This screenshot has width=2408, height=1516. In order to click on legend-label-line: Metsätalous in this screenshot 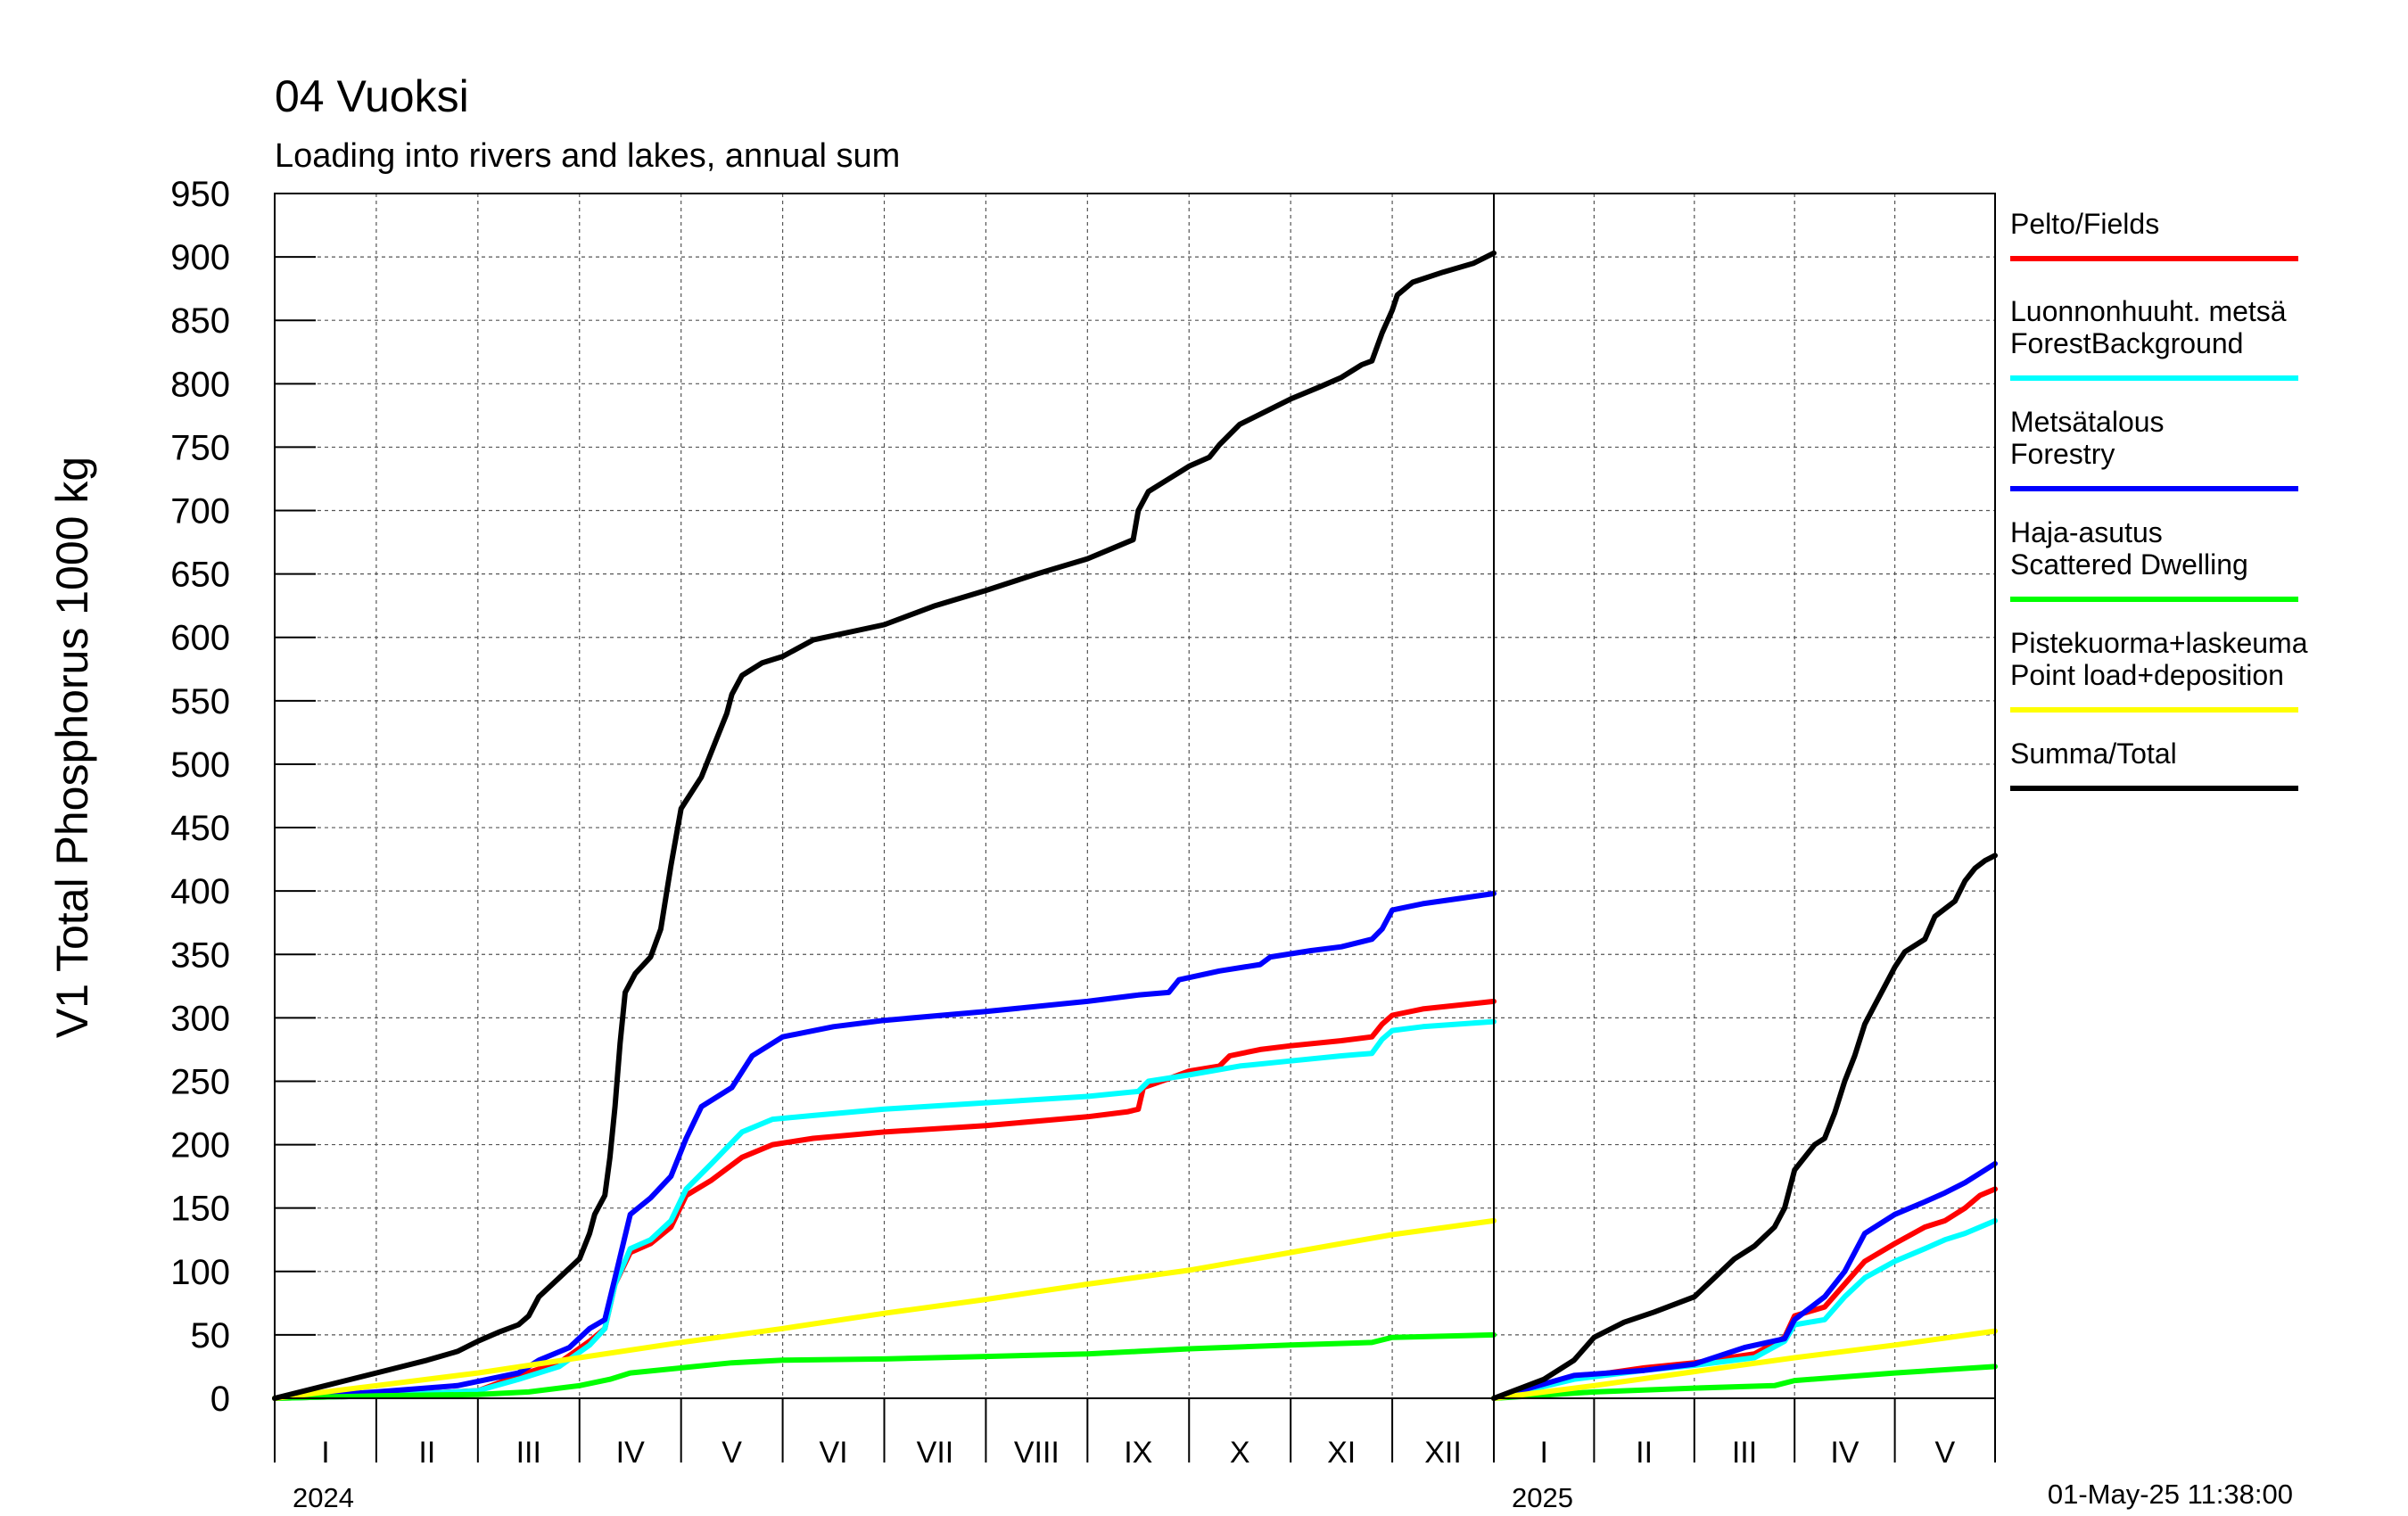, I will do `click(2087, 422)`.